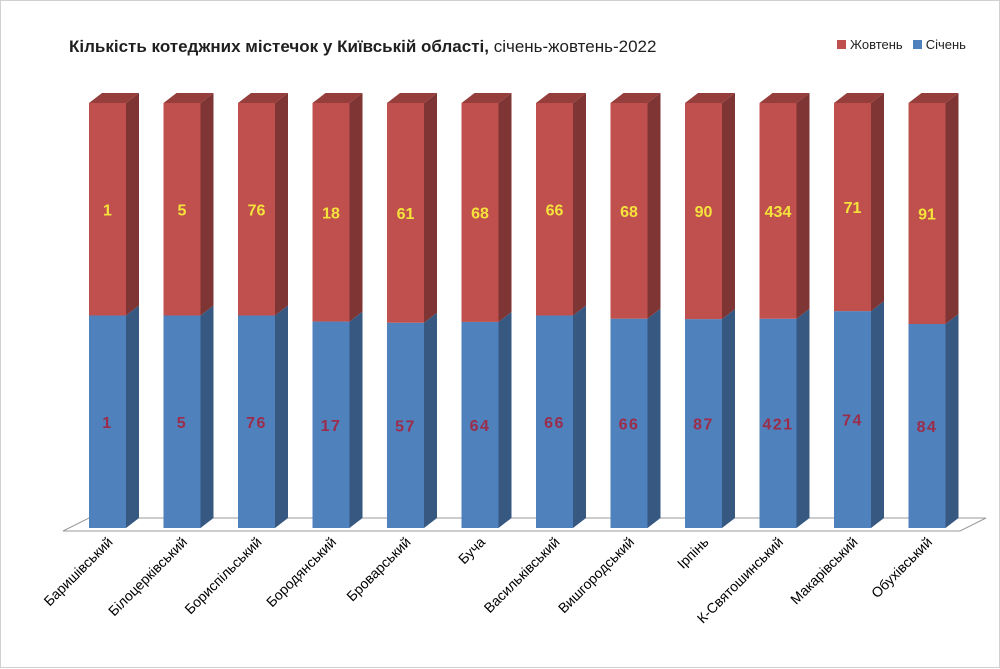  I want to click on bar-4-january-side, so click(430, 420).